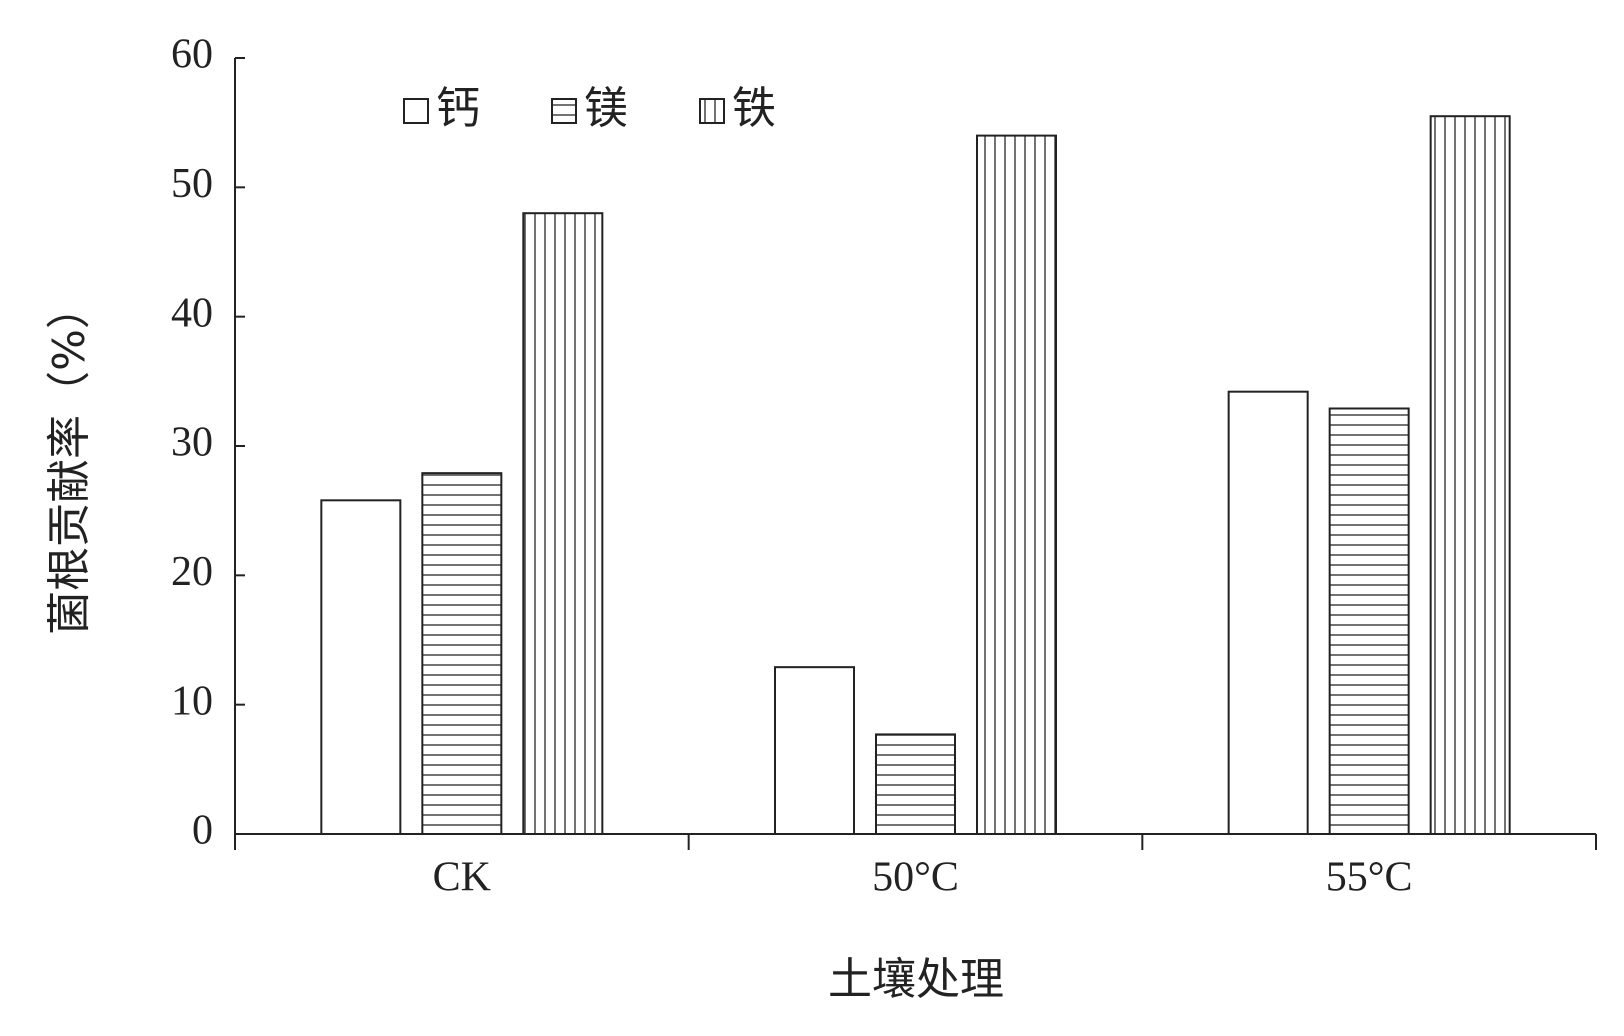  I want to click on x-tick-label: CK, so click(462, 878).